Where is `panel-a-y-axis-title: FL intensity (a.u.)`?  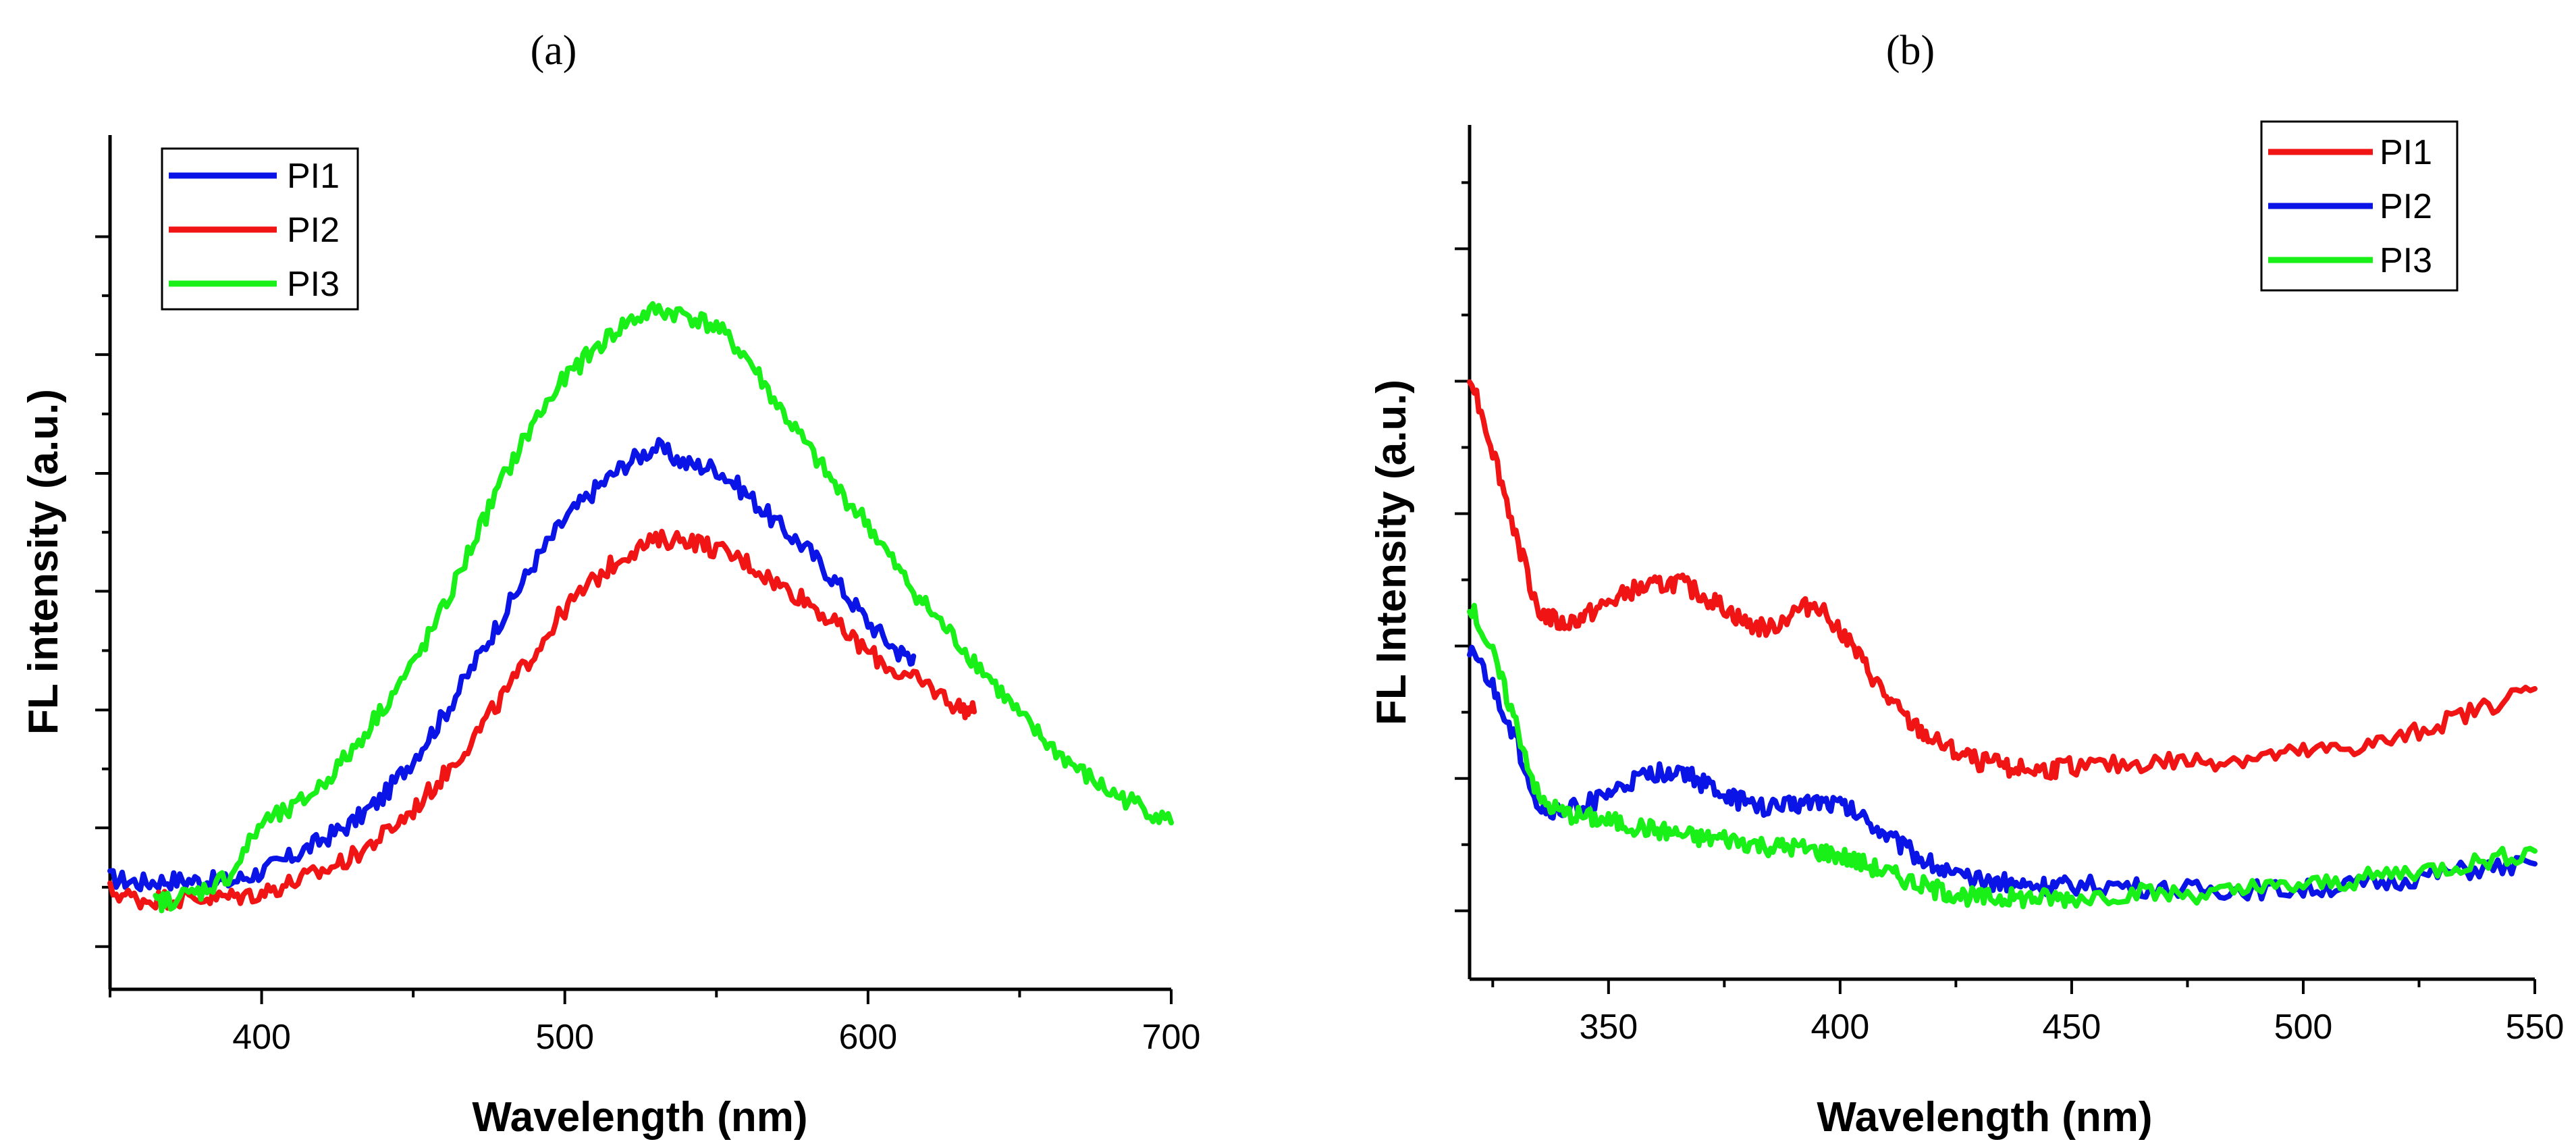 panel-a-y-axis-title: FL intensity (a.u.) is located at coordinates (43, 562).